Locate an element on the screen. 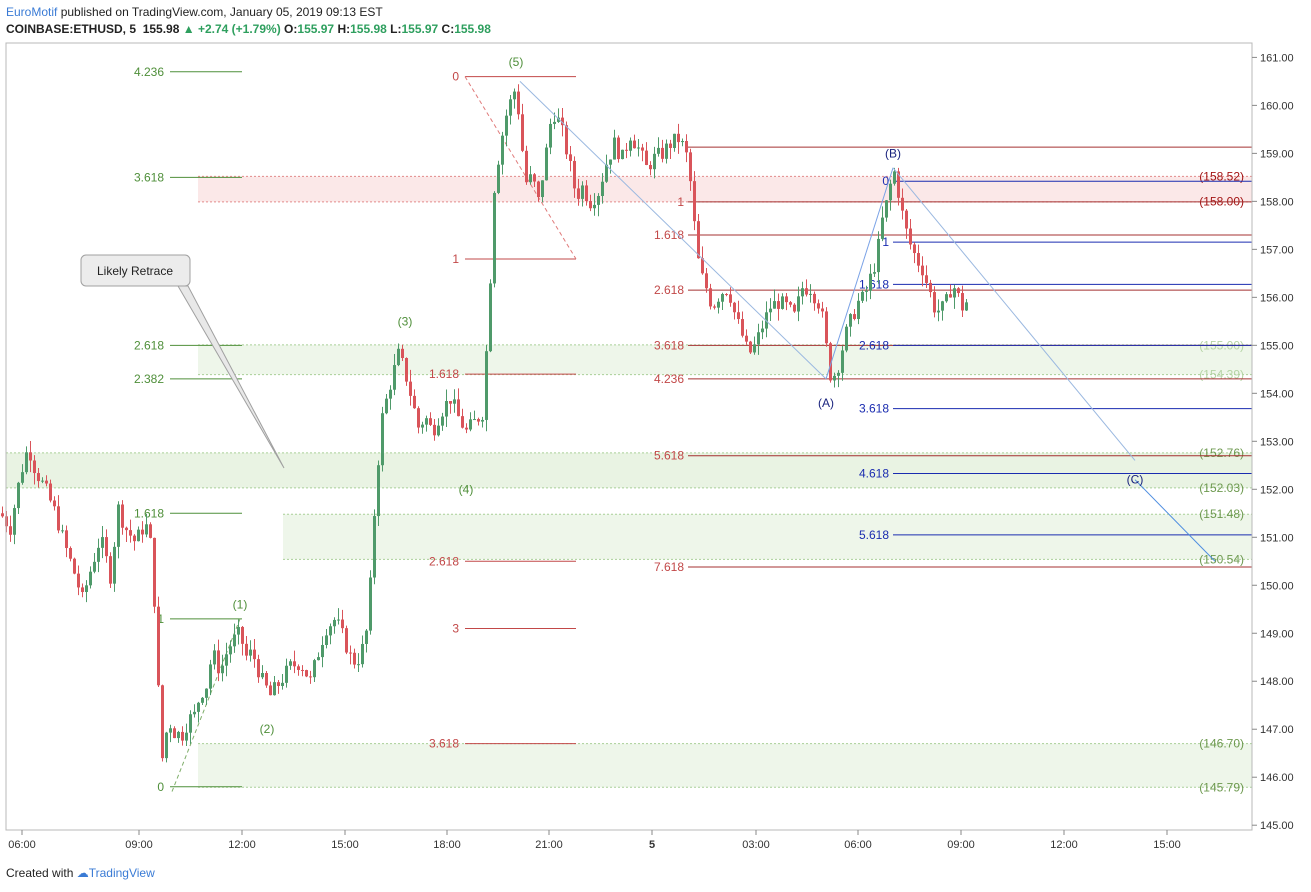  fib-maroon-label: 5.618 is located at coordinates (669, 456).